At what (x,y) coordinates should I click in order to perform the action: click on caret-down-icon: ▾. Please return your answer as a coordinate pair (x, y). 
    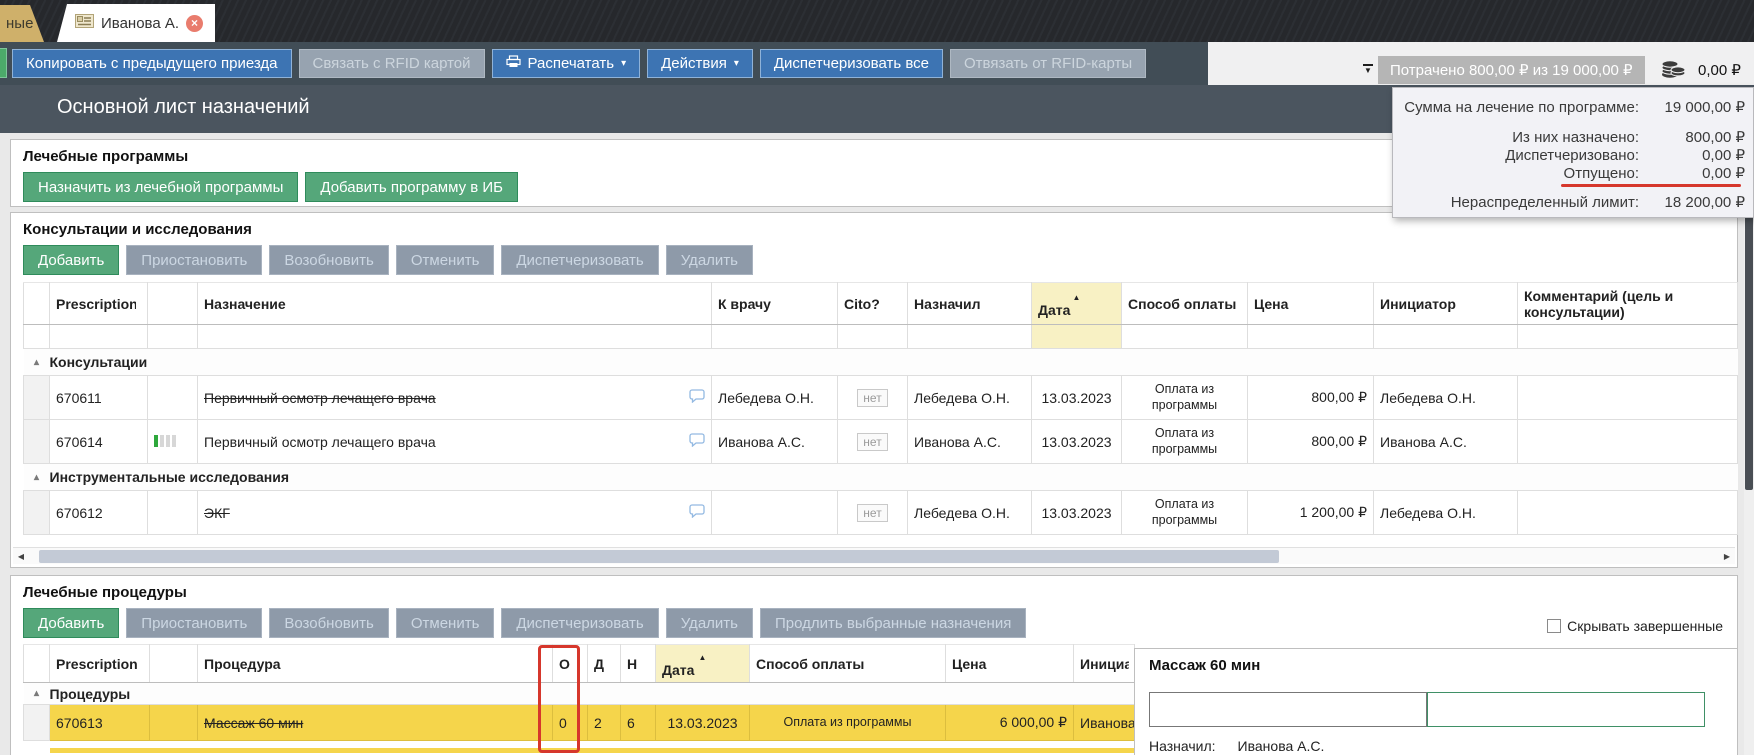
    Looking at the image, I should click on (624, 63).